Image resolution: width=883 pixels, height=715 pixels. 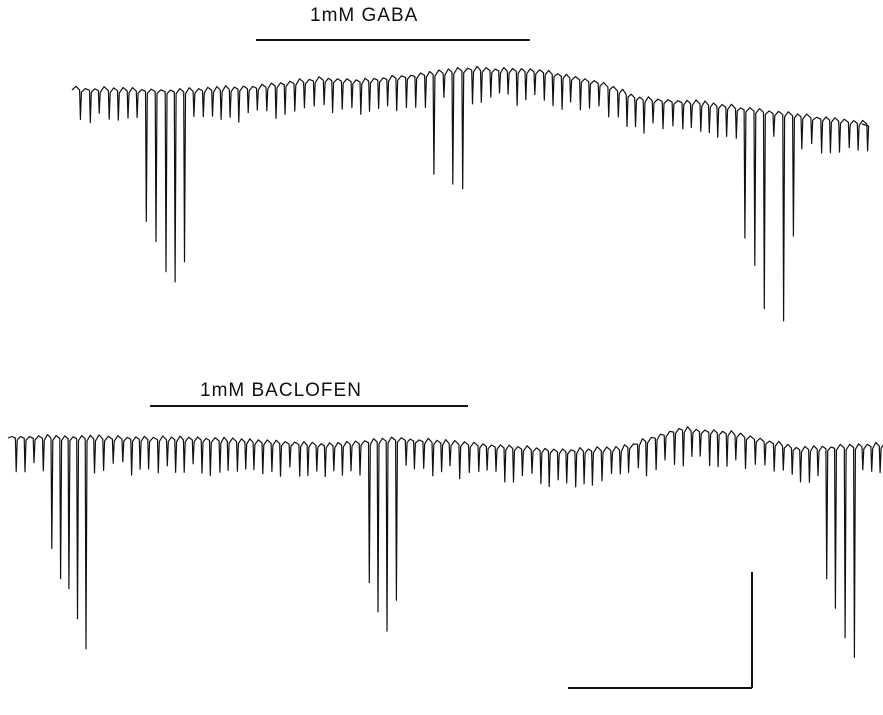 What do you see at coordinates (364, 15) in the screenshot?
I see `trace-1-drug-label: 1mM GABA` at bounding box center [364, 15].